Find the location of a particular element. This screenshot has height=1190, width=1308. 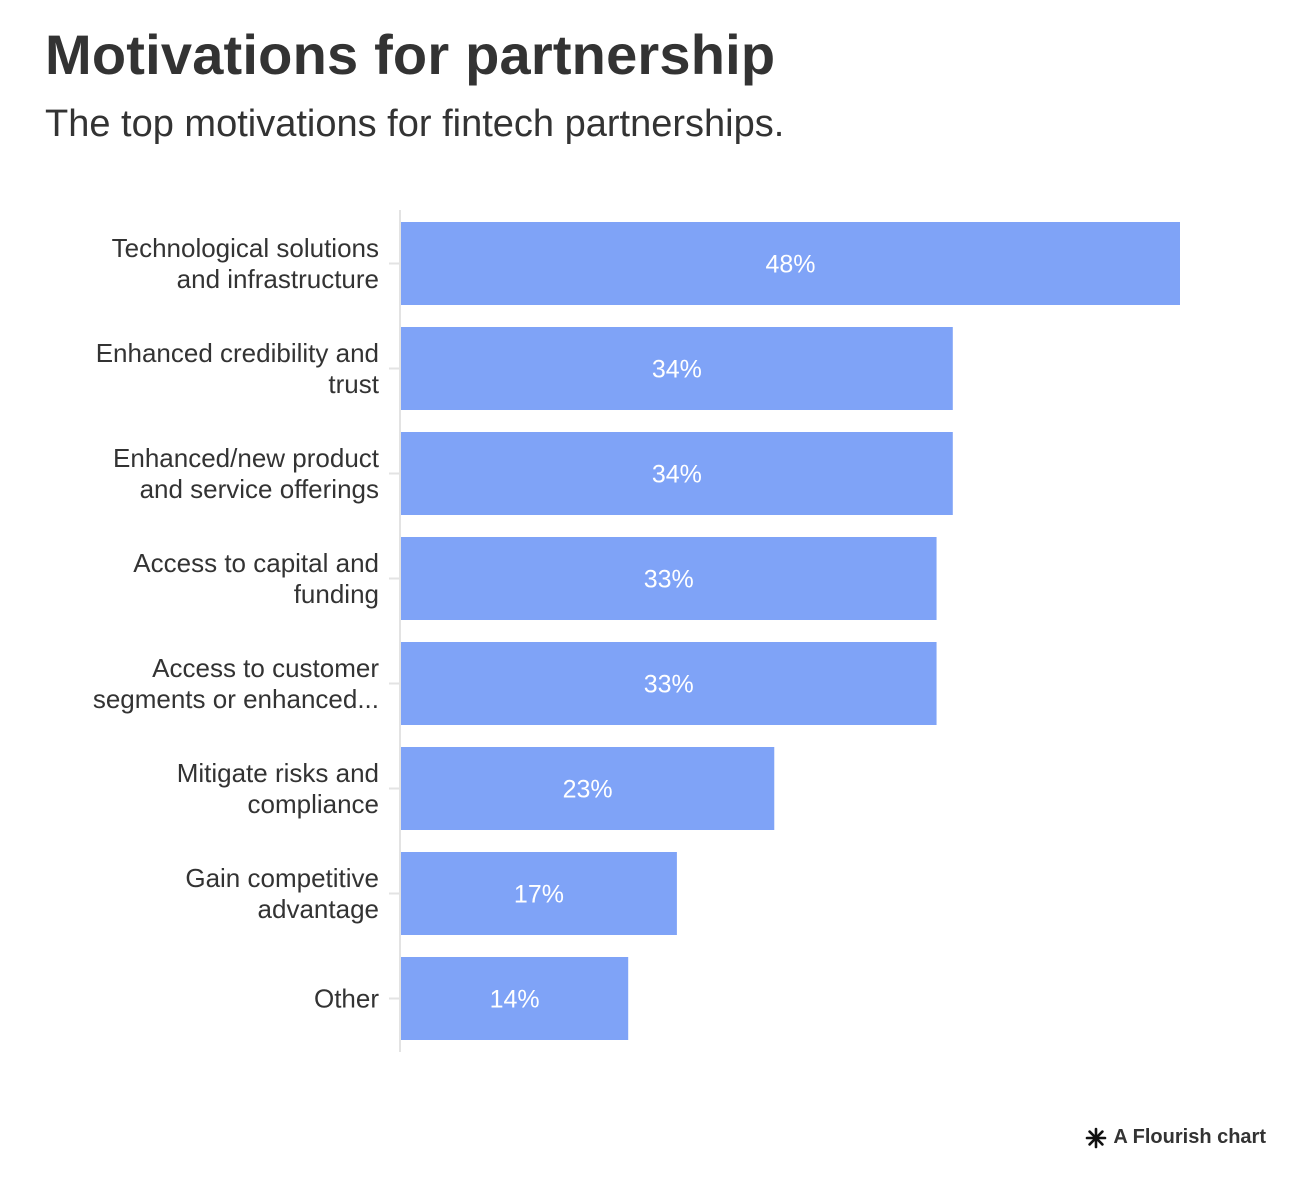

category-label: Access to capital and funding is located at coordinates (256, 578).